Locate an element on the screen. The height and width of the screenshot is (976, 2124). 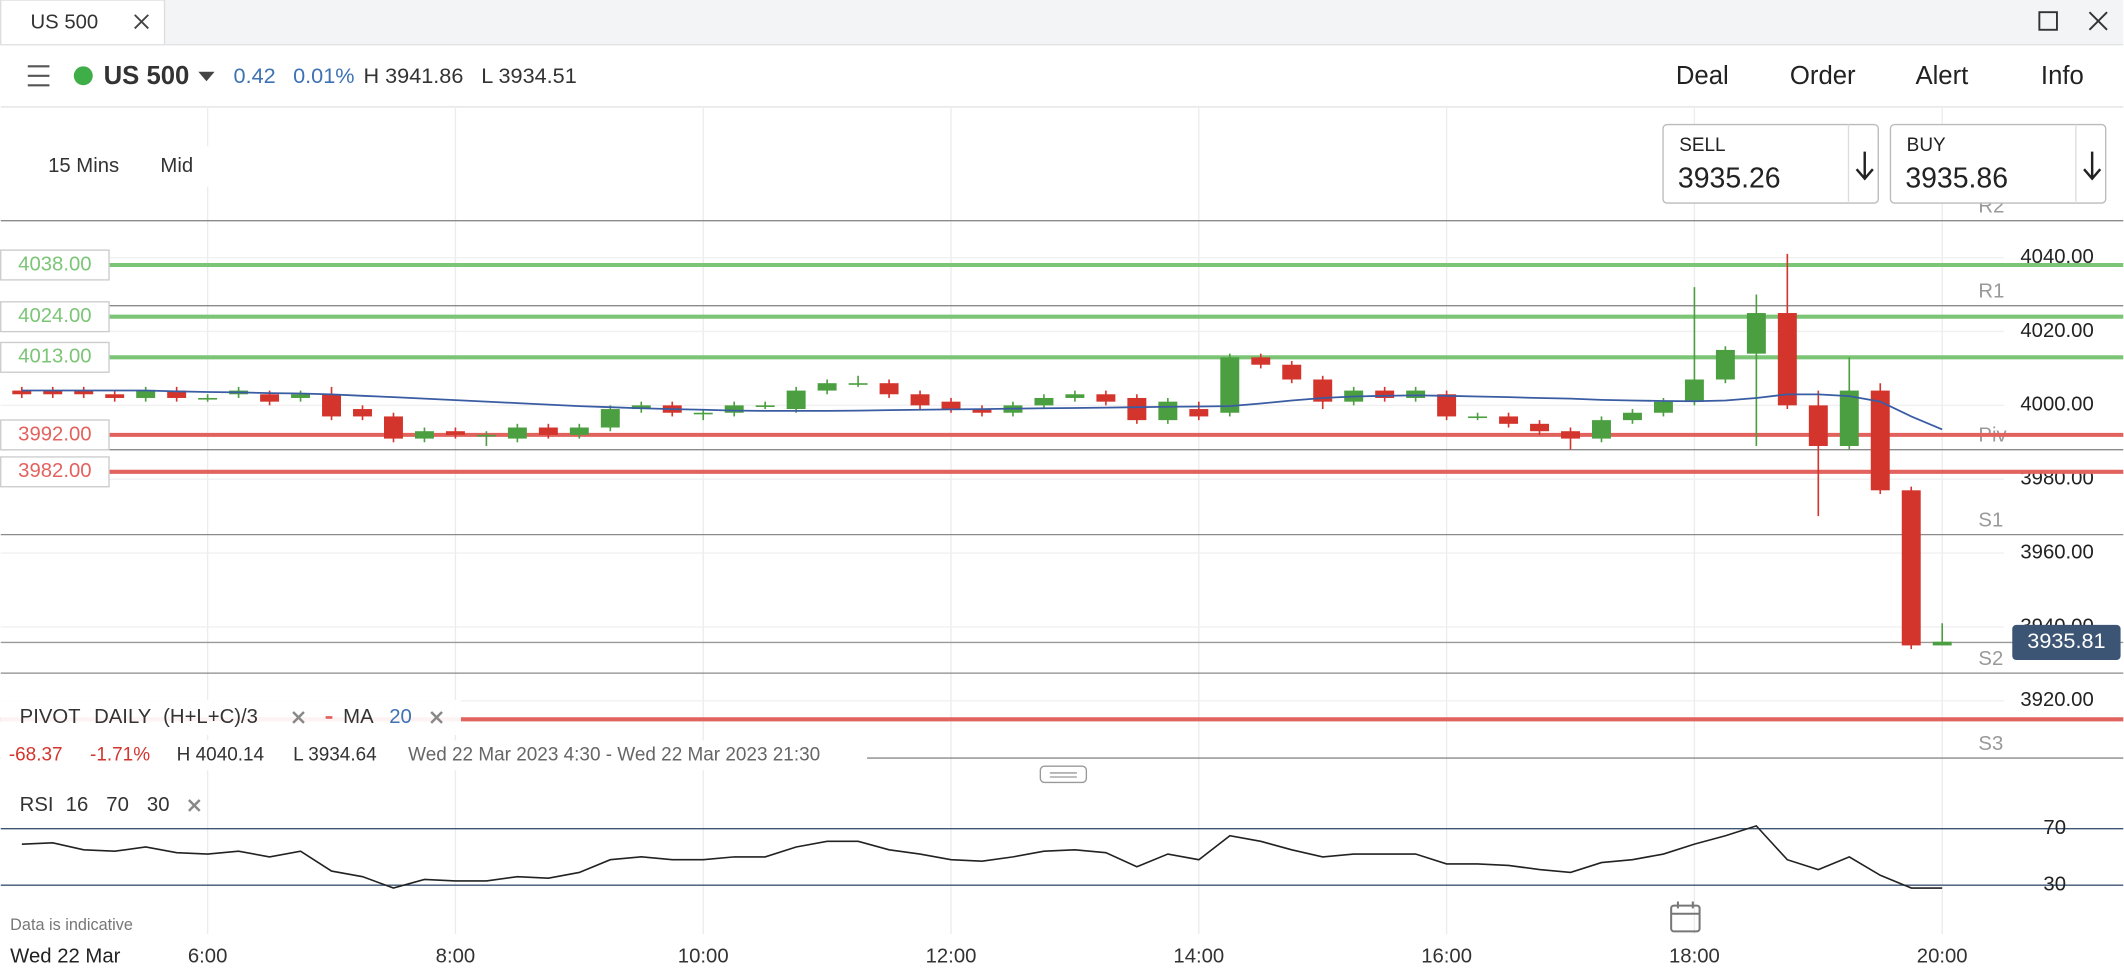
tab-bar is located at coordinates (1062, 22).